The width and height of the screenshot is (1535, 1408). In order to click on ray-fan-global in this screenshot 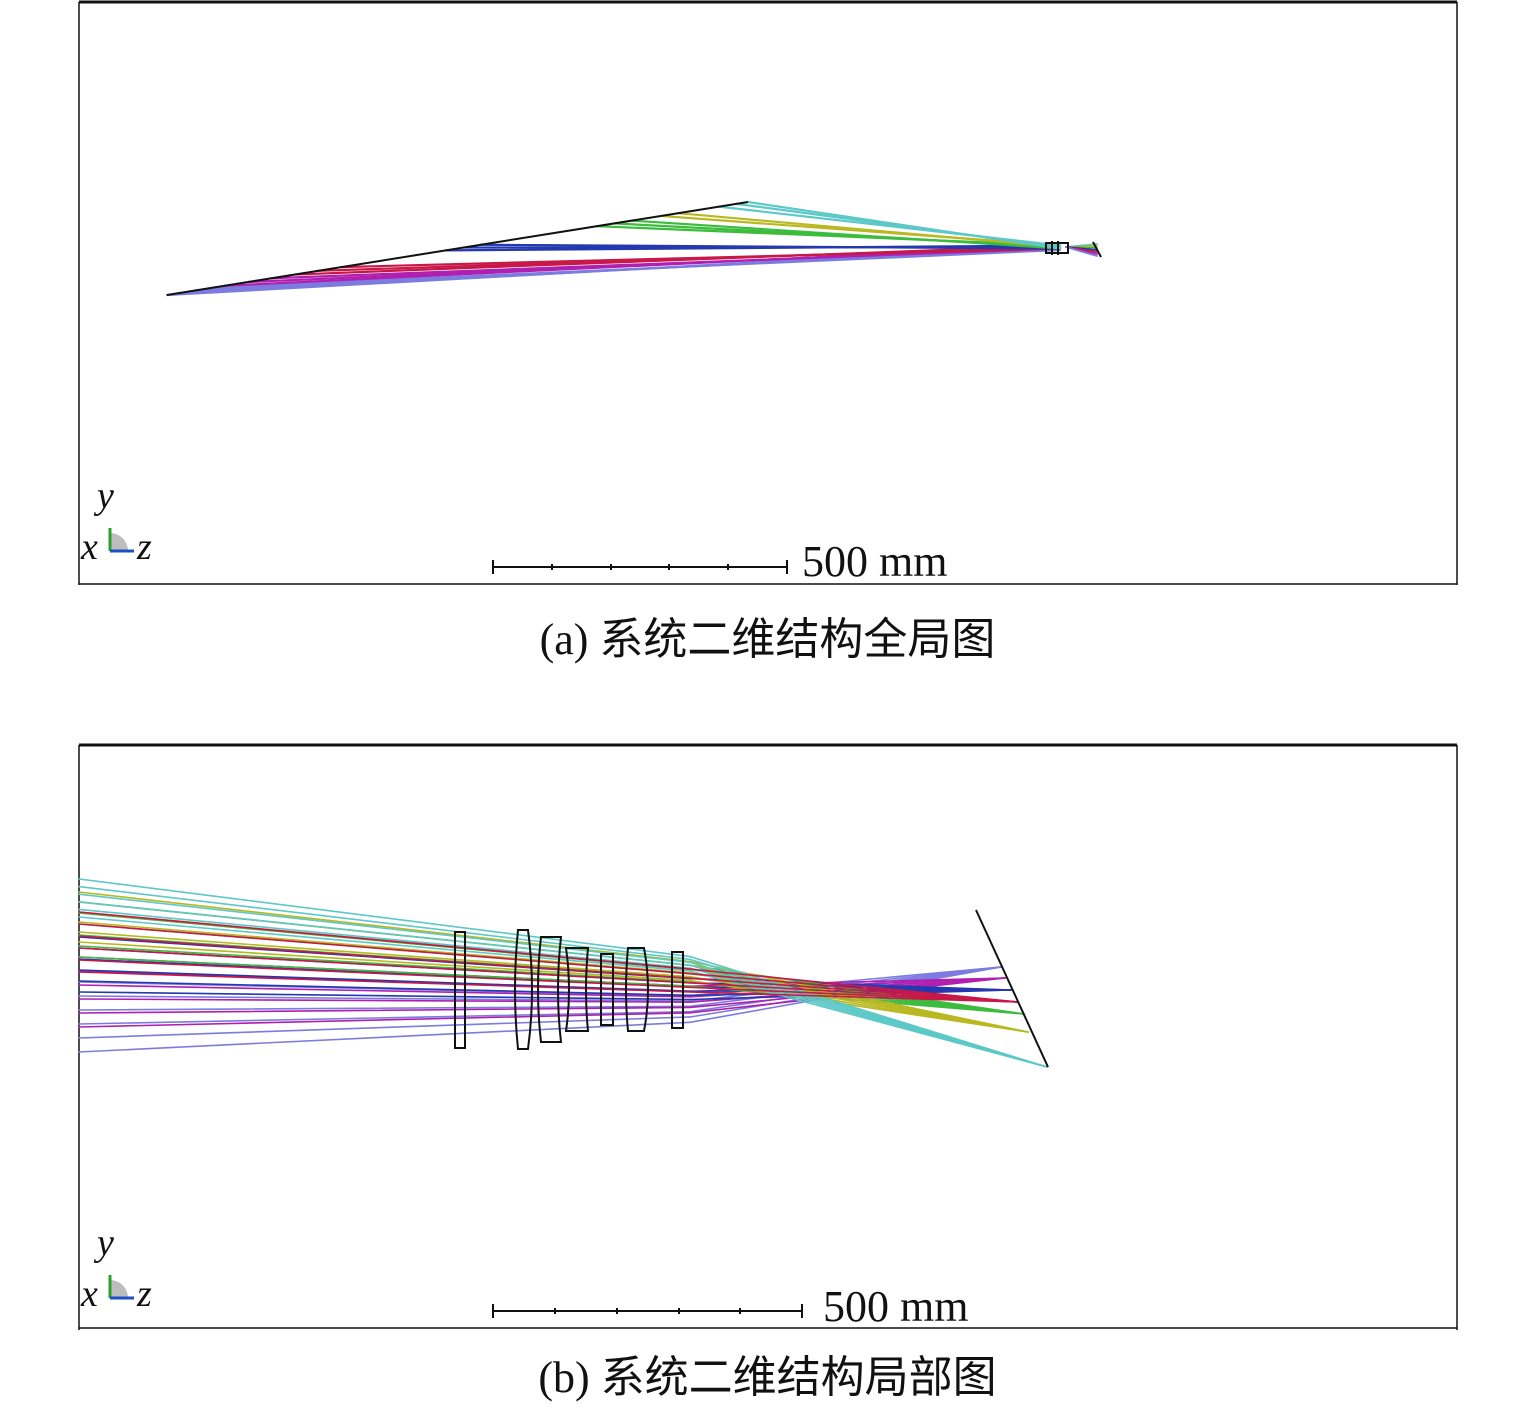, I will do `click(631, 248)`.